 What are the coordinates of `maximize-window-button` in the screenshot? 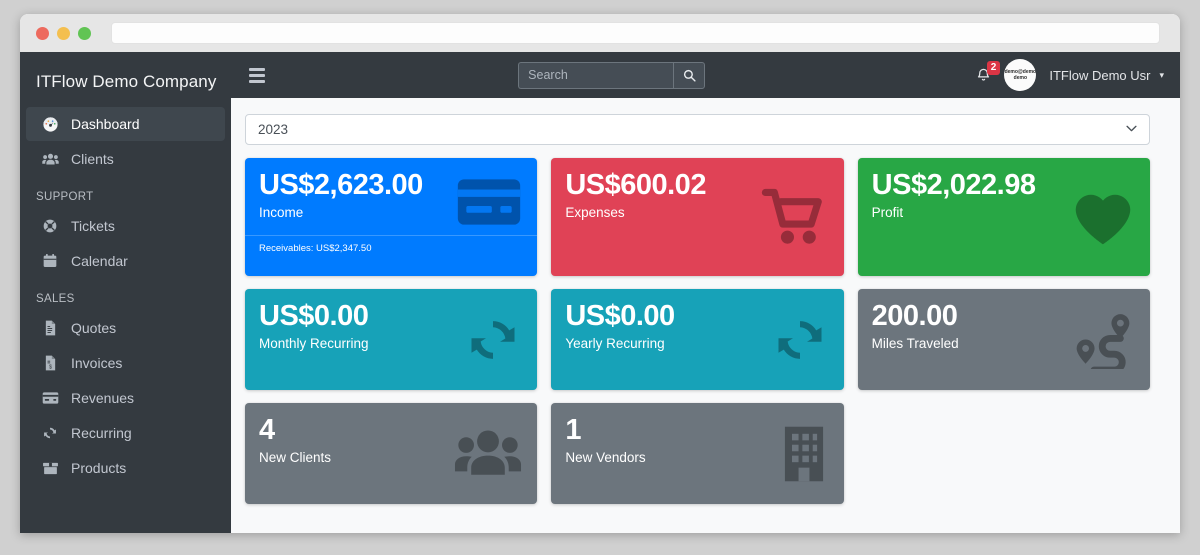 It's located at (84, 33).